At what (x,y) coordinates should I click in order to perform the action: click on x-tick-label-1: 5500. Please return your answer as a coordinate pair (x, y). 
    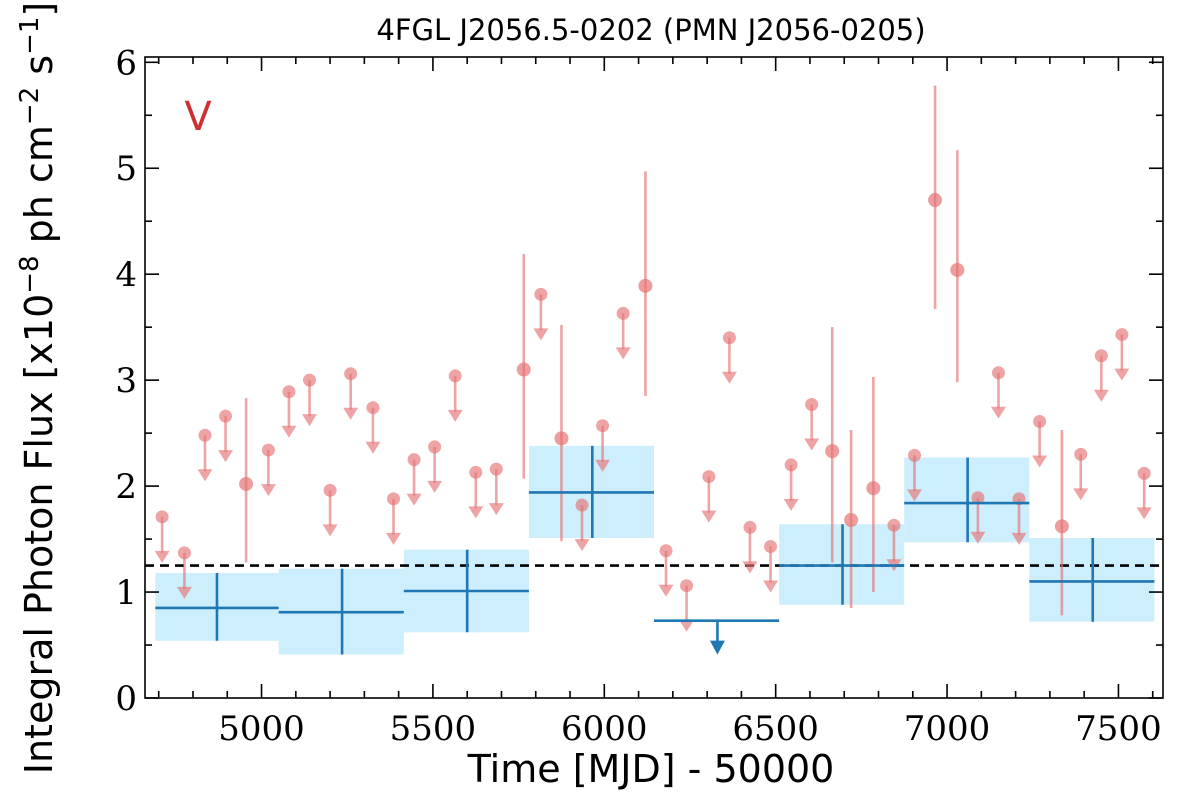
    Looking at the image, I should click on (433, 729).